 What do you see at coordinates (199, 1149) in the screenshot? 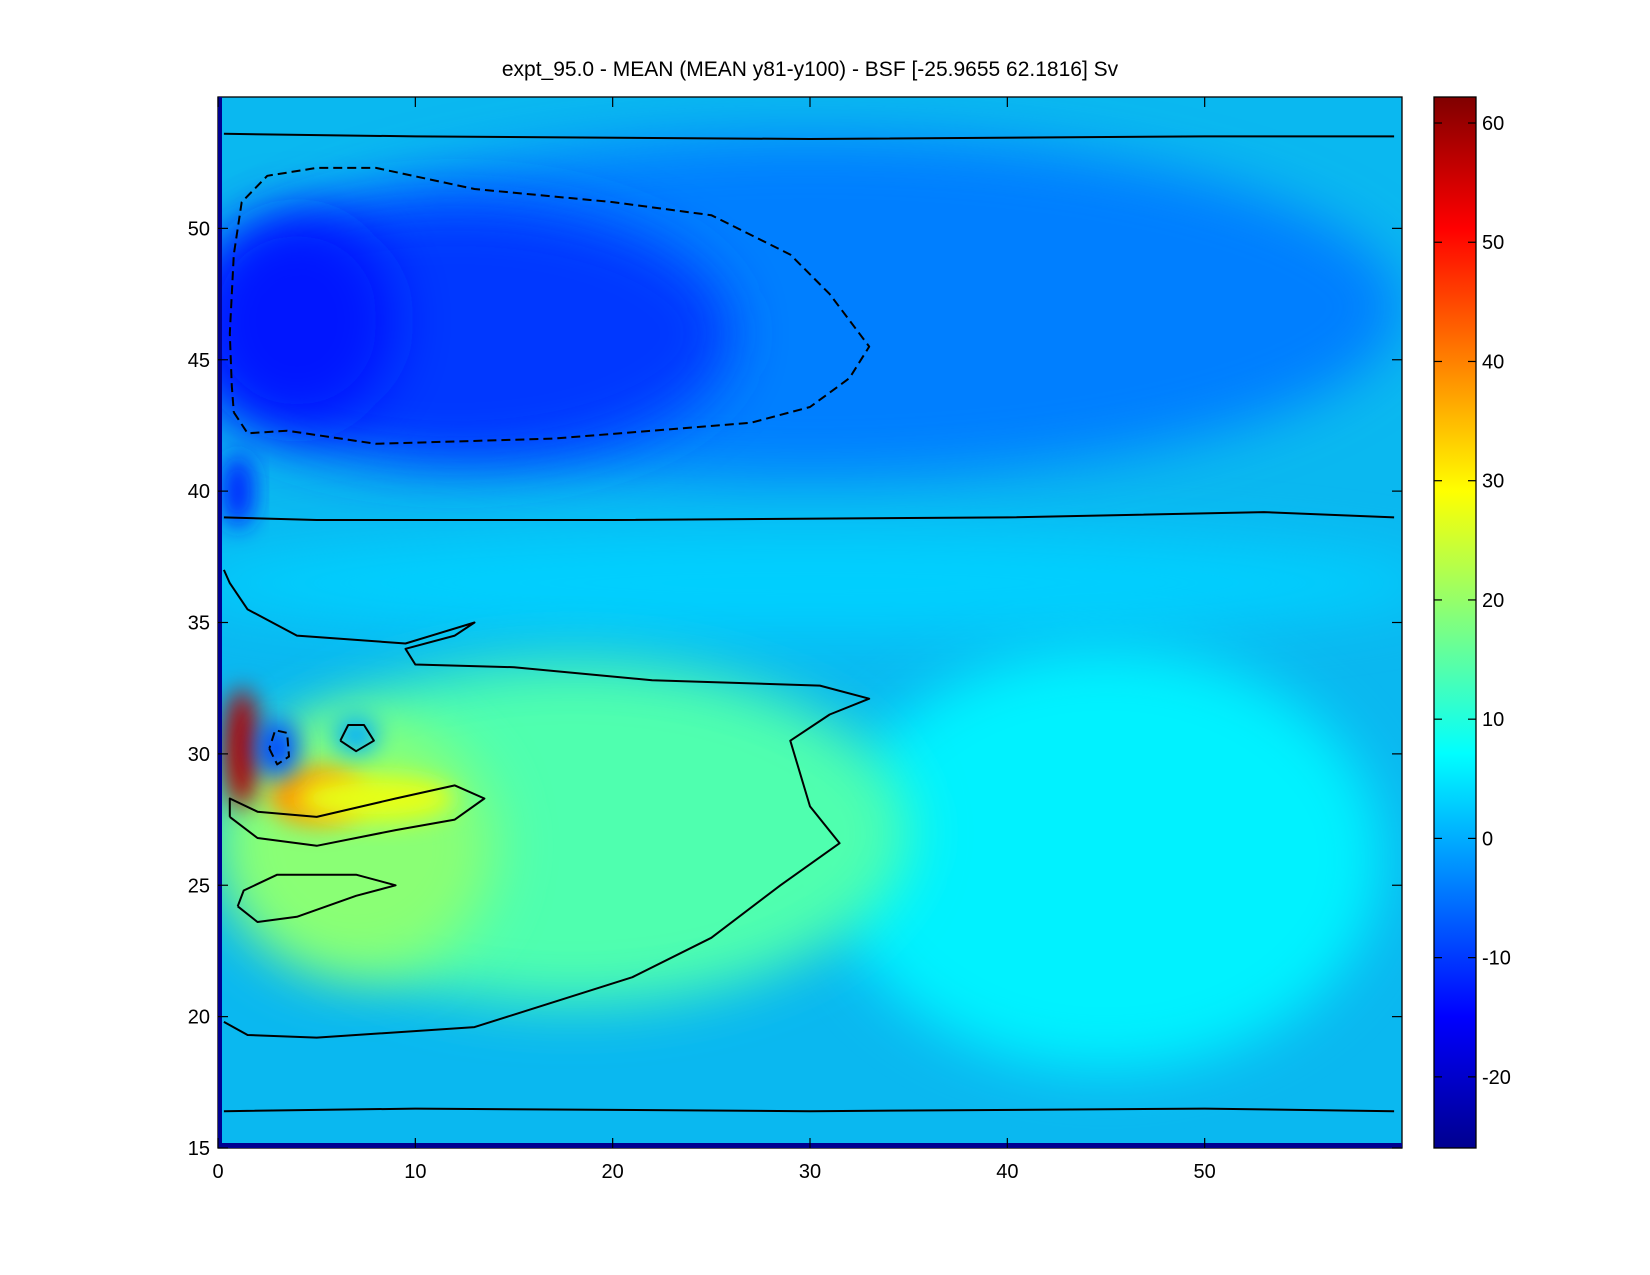
I see `y-tick-label: 15` at bounding box center [199, 1149].